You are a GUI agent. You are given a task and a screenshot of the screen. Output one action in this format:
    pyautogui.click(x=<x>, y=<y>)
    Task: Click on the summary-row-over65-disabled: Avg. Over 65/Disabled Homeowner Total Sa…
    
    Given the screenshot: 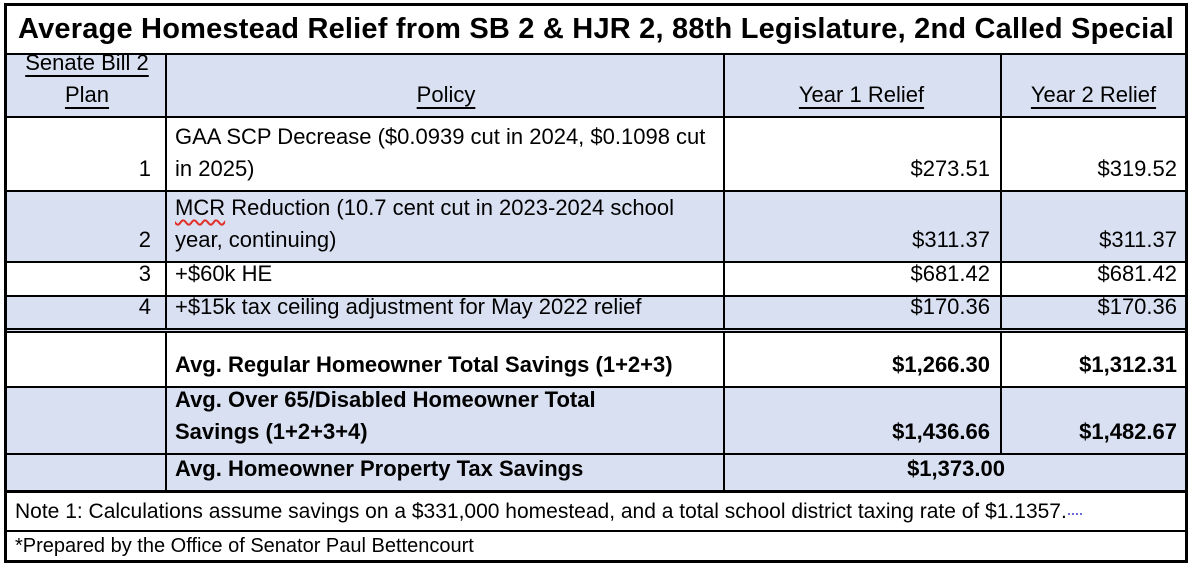 What is the action you would take?
    pyautogui.click(x=596, y=421)
    